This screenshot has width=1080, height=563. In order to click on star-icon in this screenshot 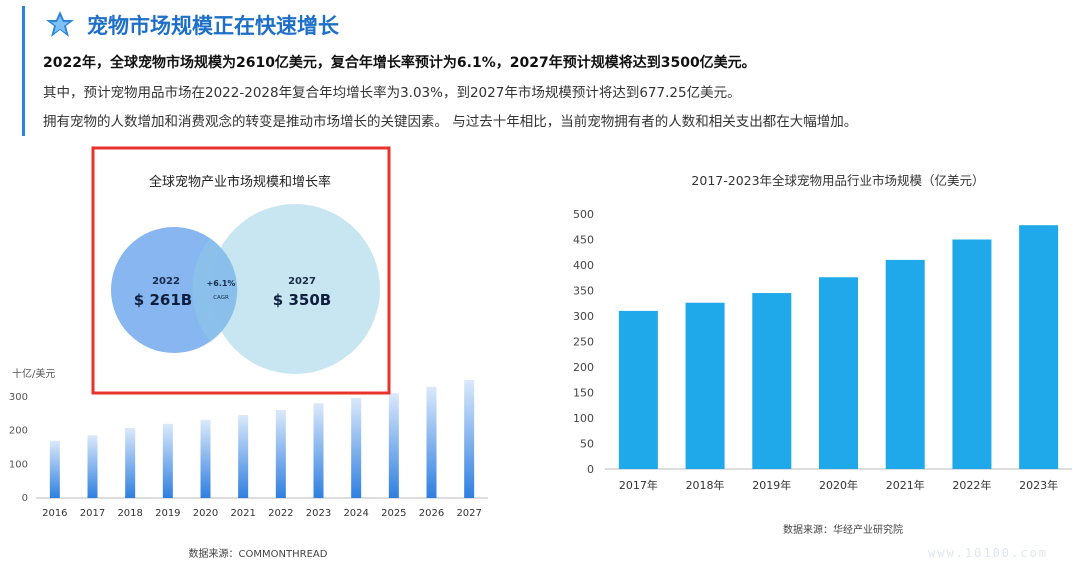, I will do `click(60, 24)`.